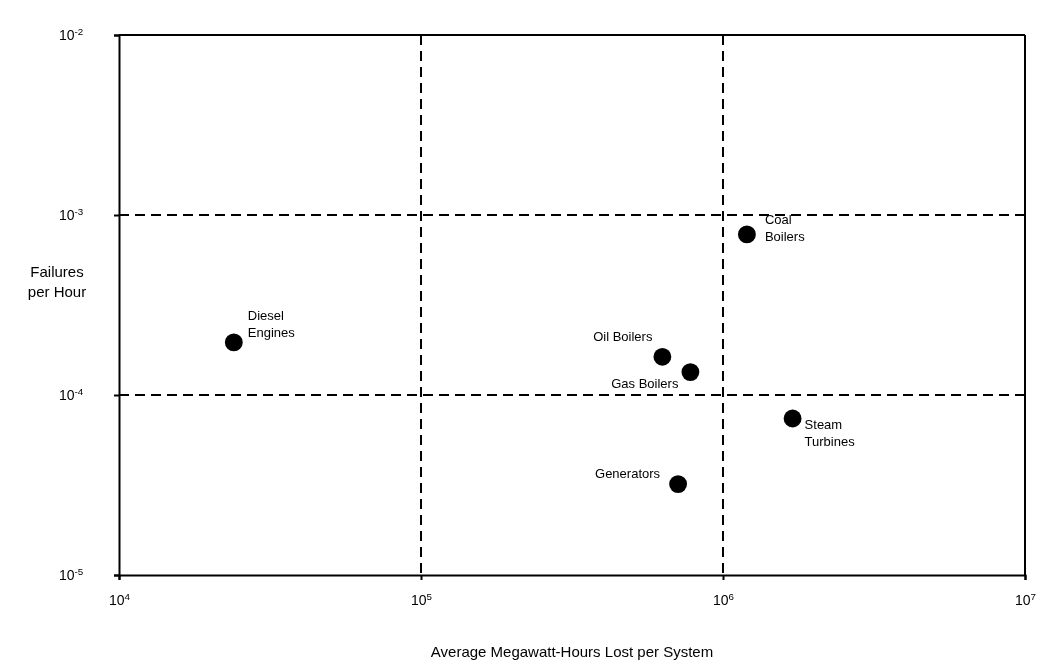  Describe the element at coordinates (271, 324) in the screenshot. I see `annotation: Diesel Engines` at that location.